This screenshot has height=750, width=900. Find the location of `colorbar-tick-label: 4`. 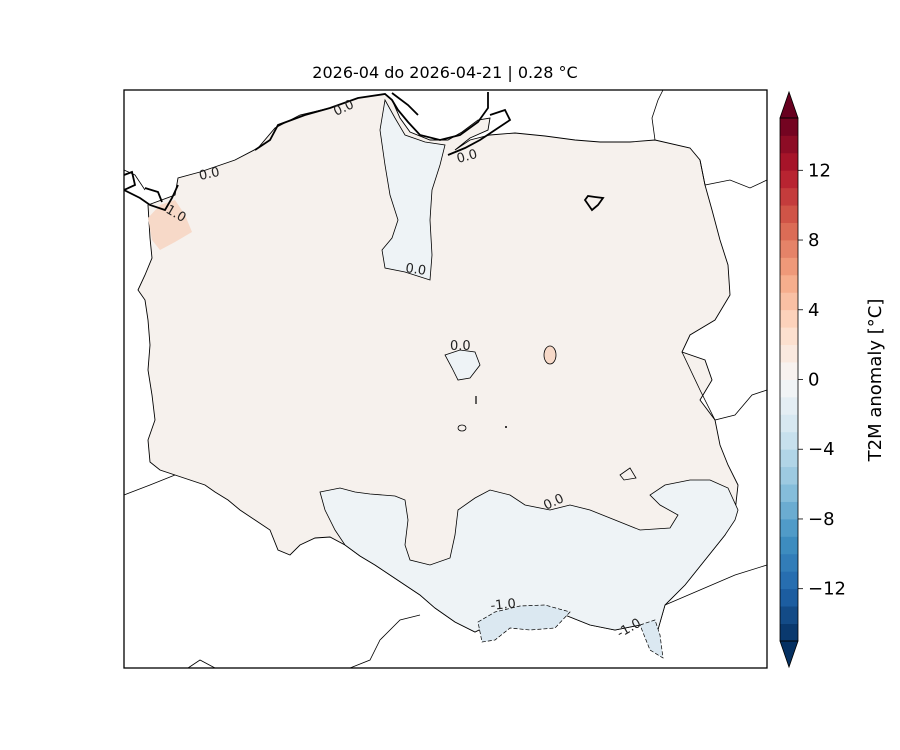

colorbar-tick-label: 4 is located at coordinates (813, 310).